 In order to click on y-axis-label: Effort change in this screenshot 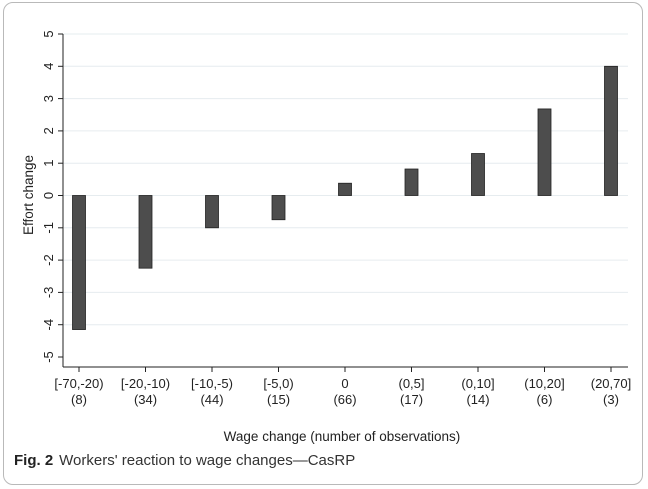, I will do `click(28, 195)`.